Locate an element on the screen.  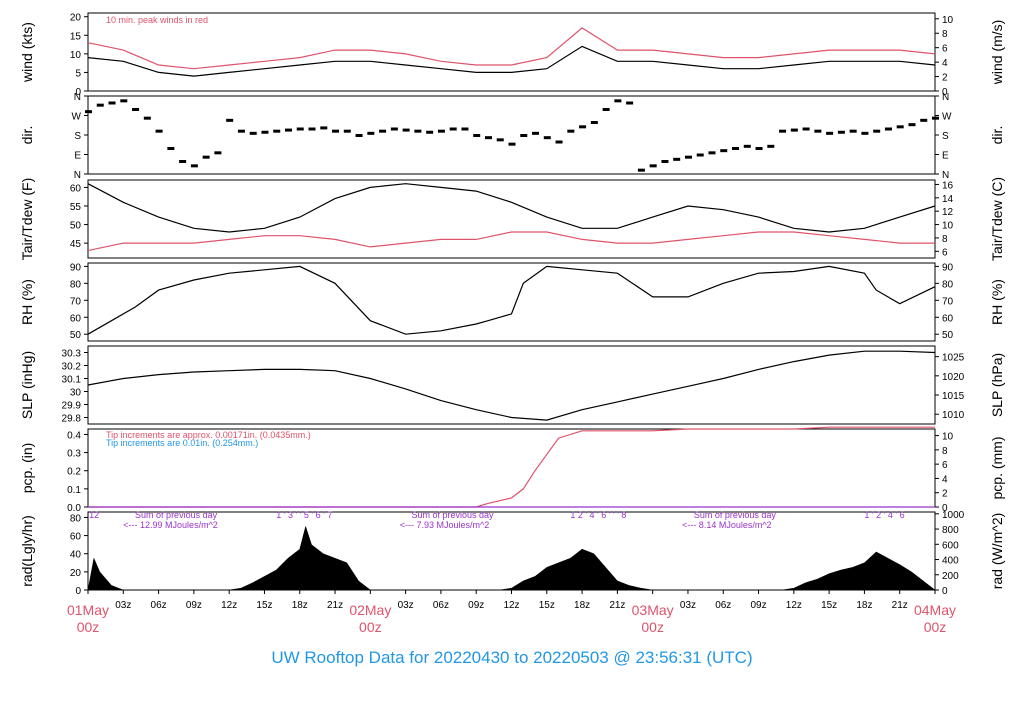
slp-ylabel-left: SLP (inHg) is located at coordinates (27, 385).